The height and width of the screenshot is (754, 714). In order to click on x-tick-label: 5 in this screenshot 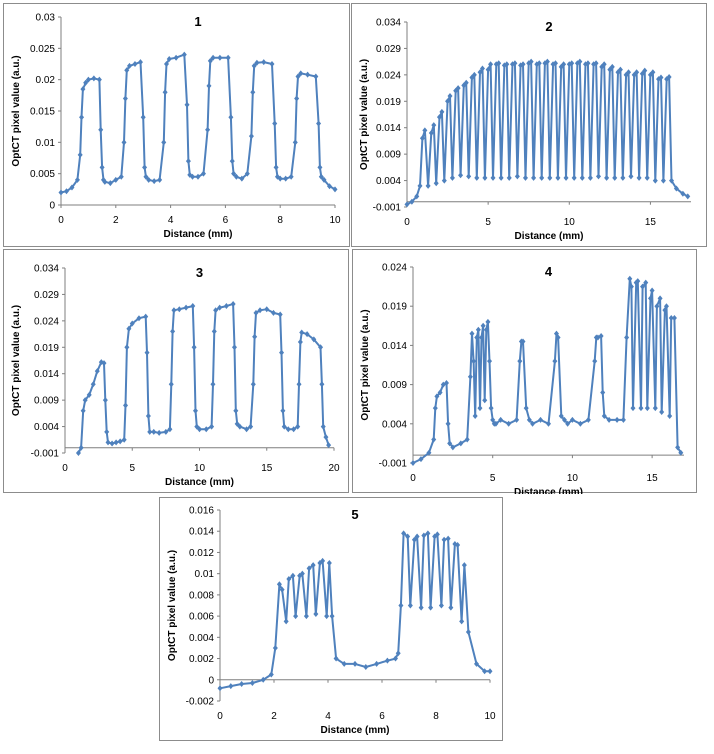, I will do `click(132, 468)`.